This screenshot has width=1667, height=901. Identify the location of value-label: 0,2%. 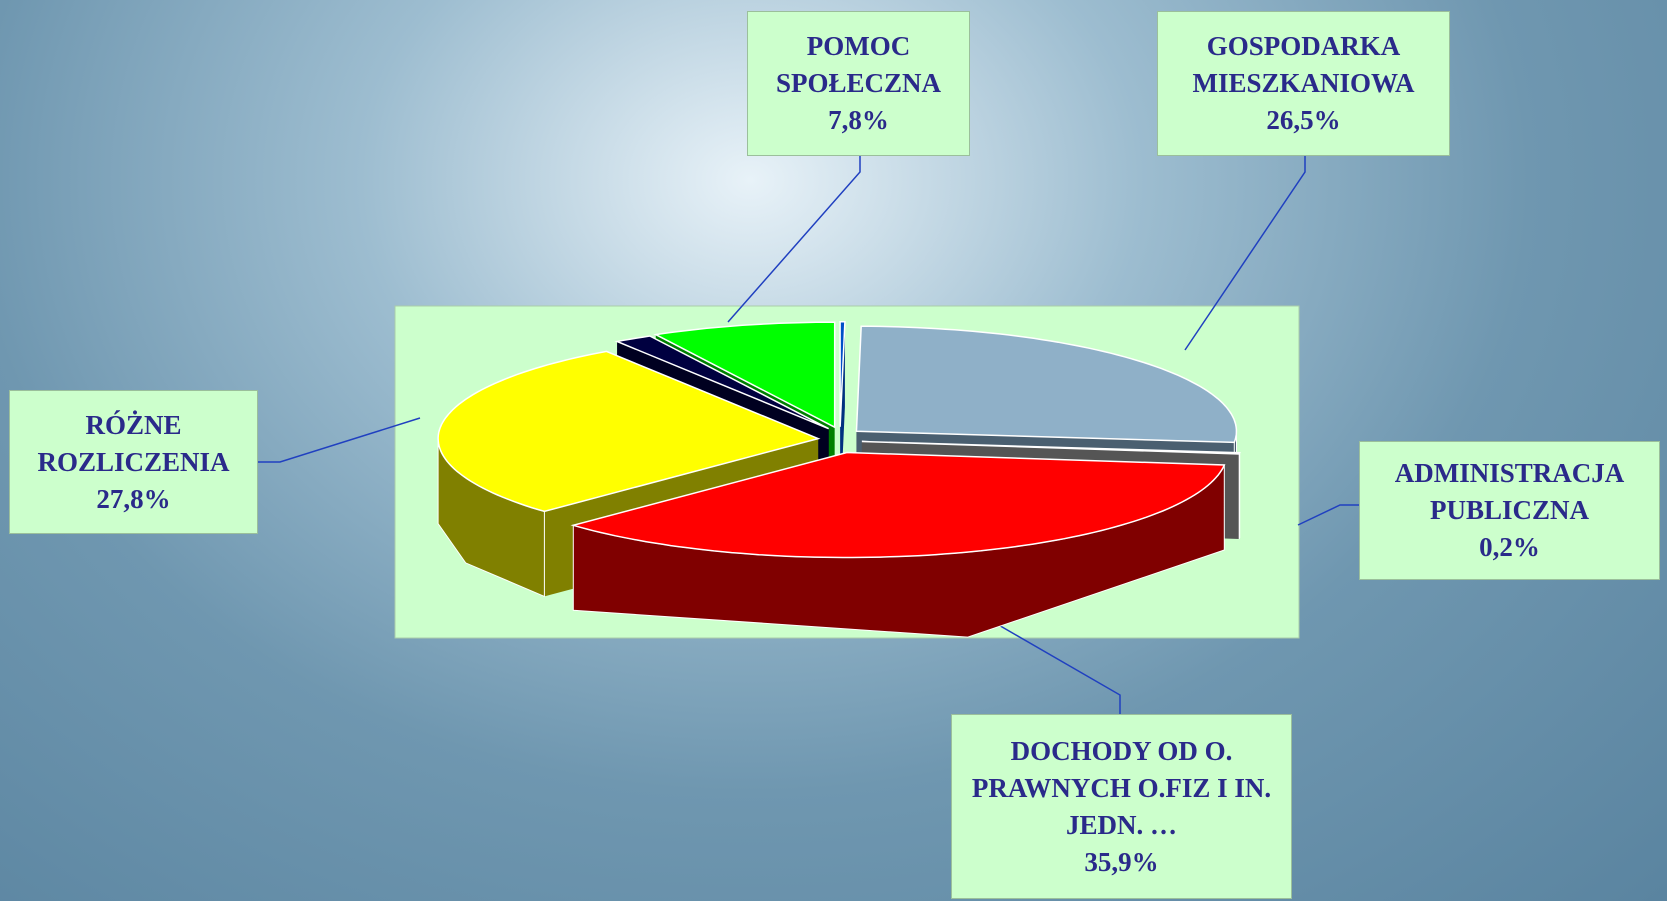
(1509, 547).